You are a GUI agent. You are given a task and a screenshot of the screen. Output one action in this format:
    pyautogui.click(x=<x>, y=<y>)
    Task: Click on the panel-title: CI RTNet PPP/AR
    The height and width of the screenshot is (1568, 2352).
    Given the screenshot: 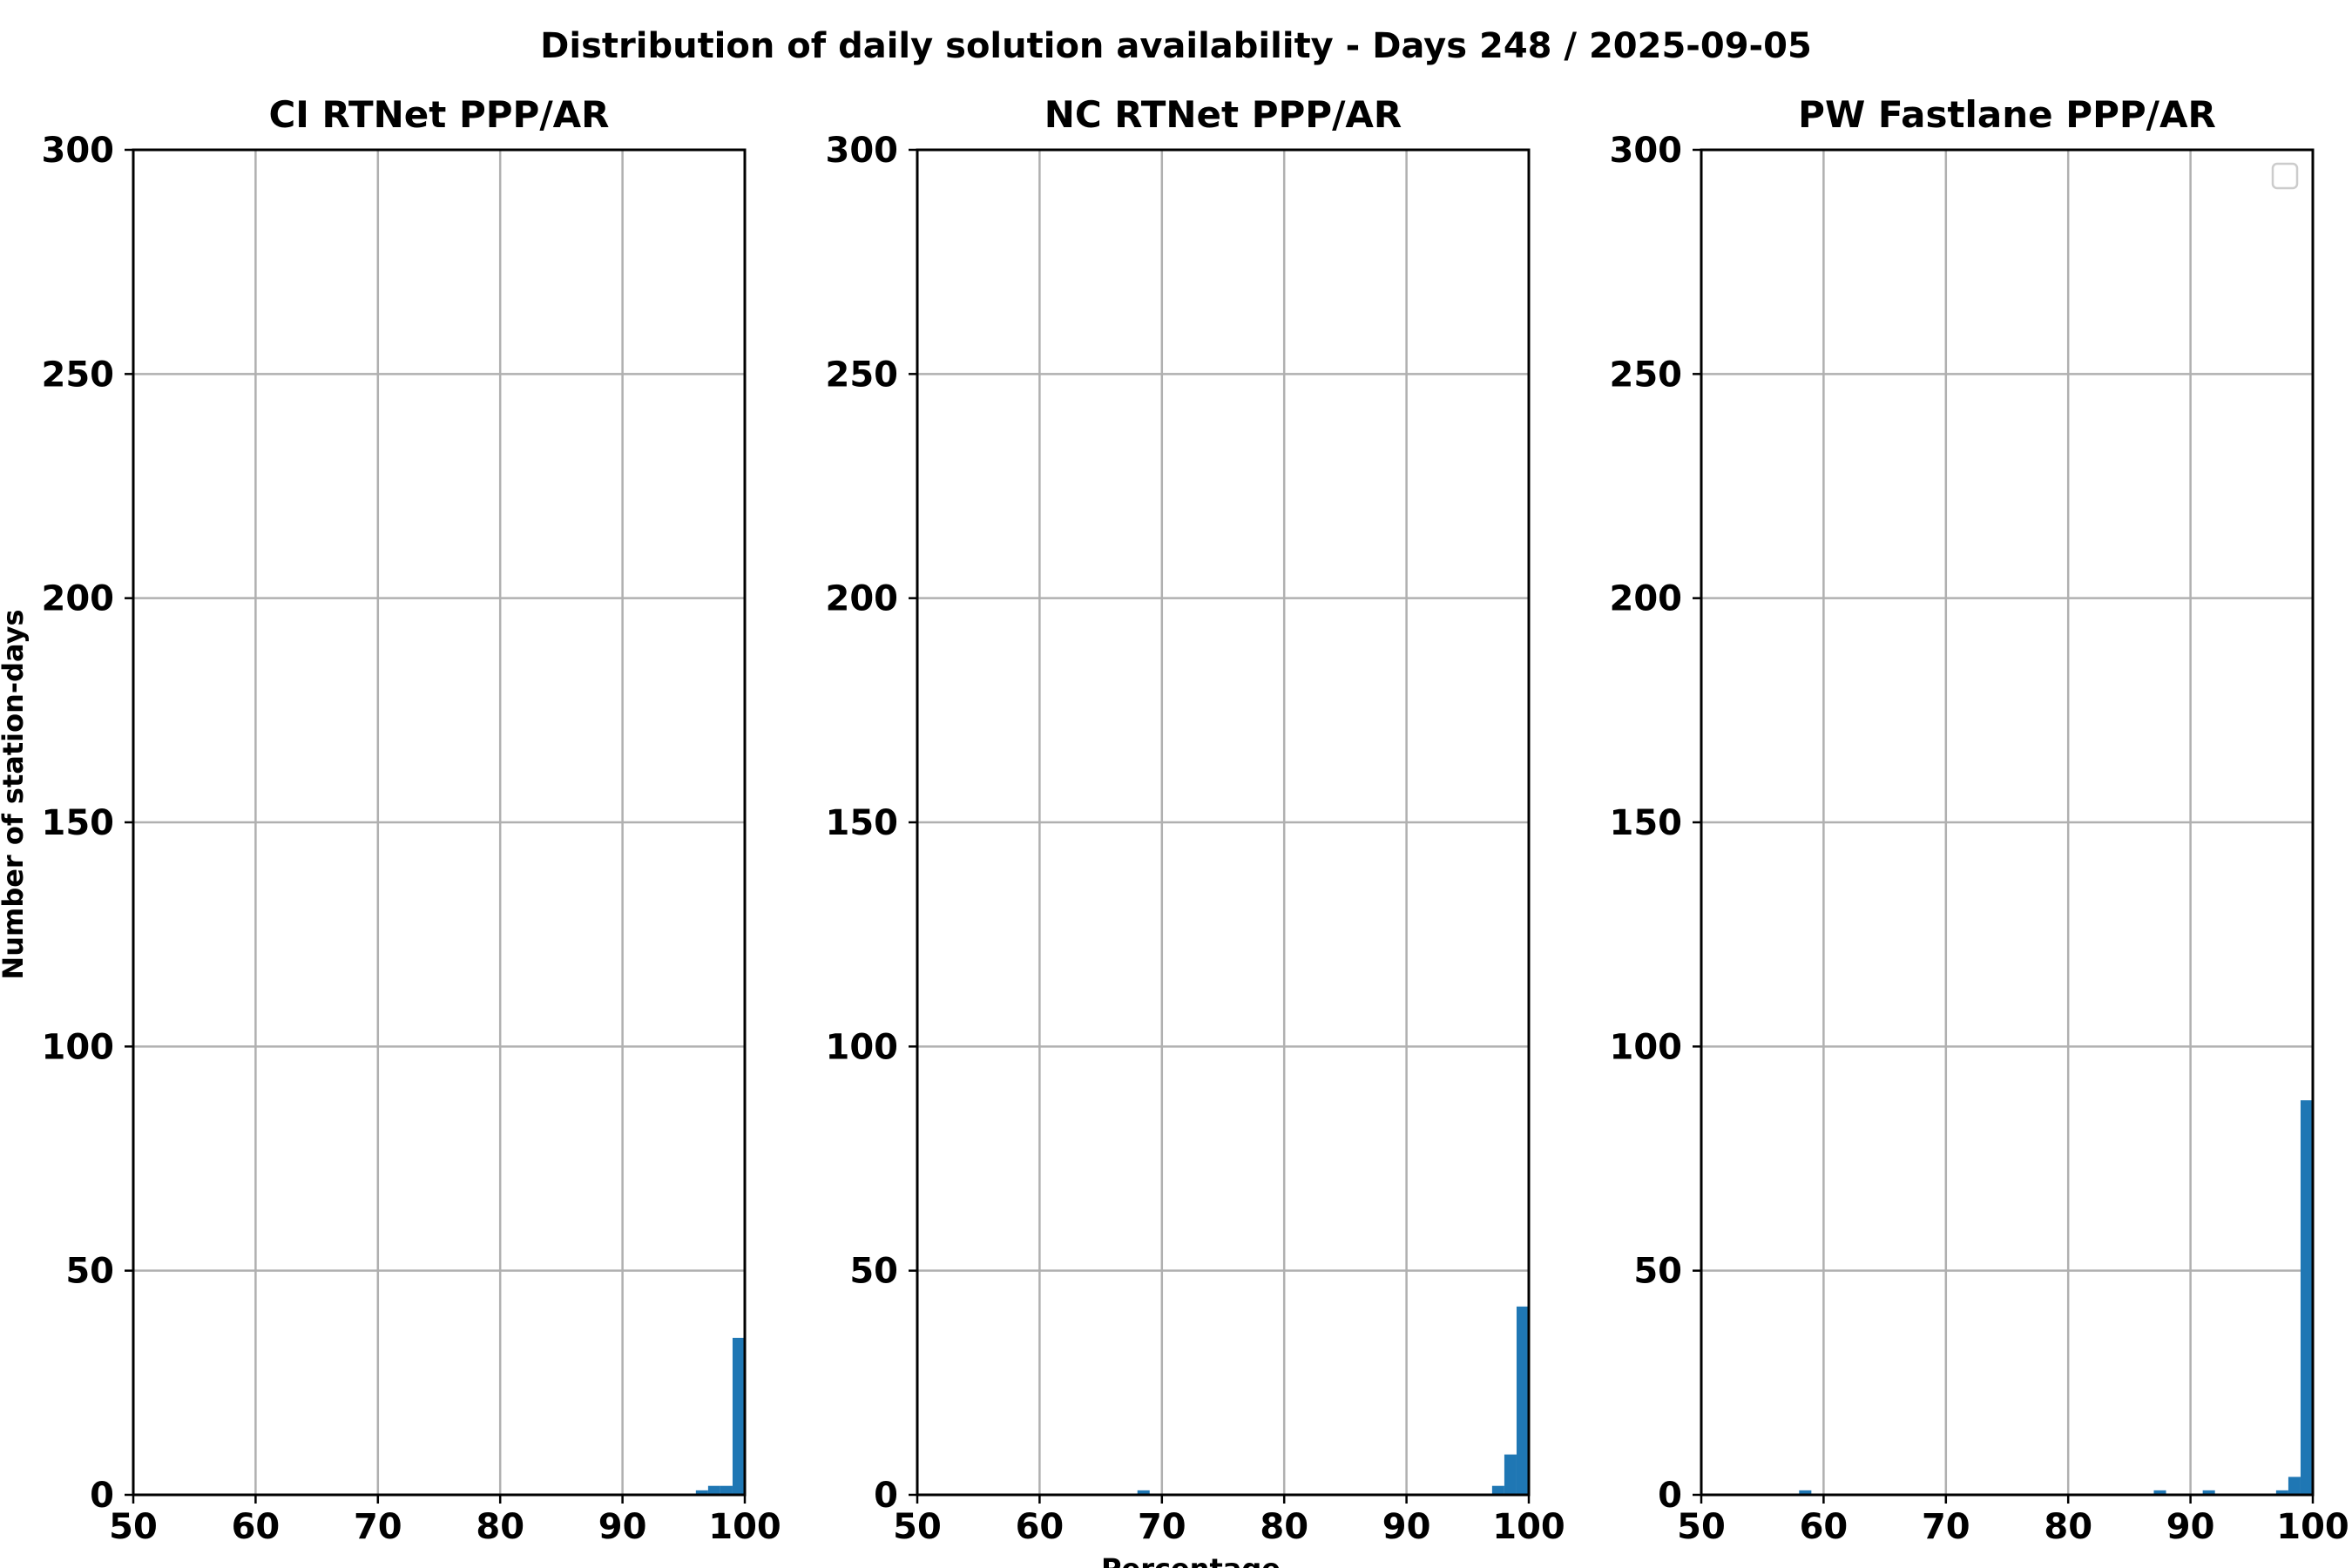 What is the action you would take?
    pyautogui.click(x=438, y=114)
    